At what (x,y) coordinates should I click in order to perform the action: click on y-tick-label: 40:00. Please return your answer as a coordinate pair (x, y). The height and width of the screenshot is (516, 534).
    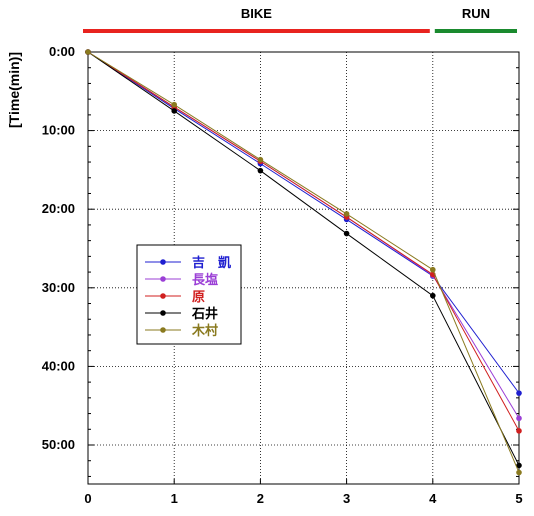
    Looking at the image, I should click on (58, 365).